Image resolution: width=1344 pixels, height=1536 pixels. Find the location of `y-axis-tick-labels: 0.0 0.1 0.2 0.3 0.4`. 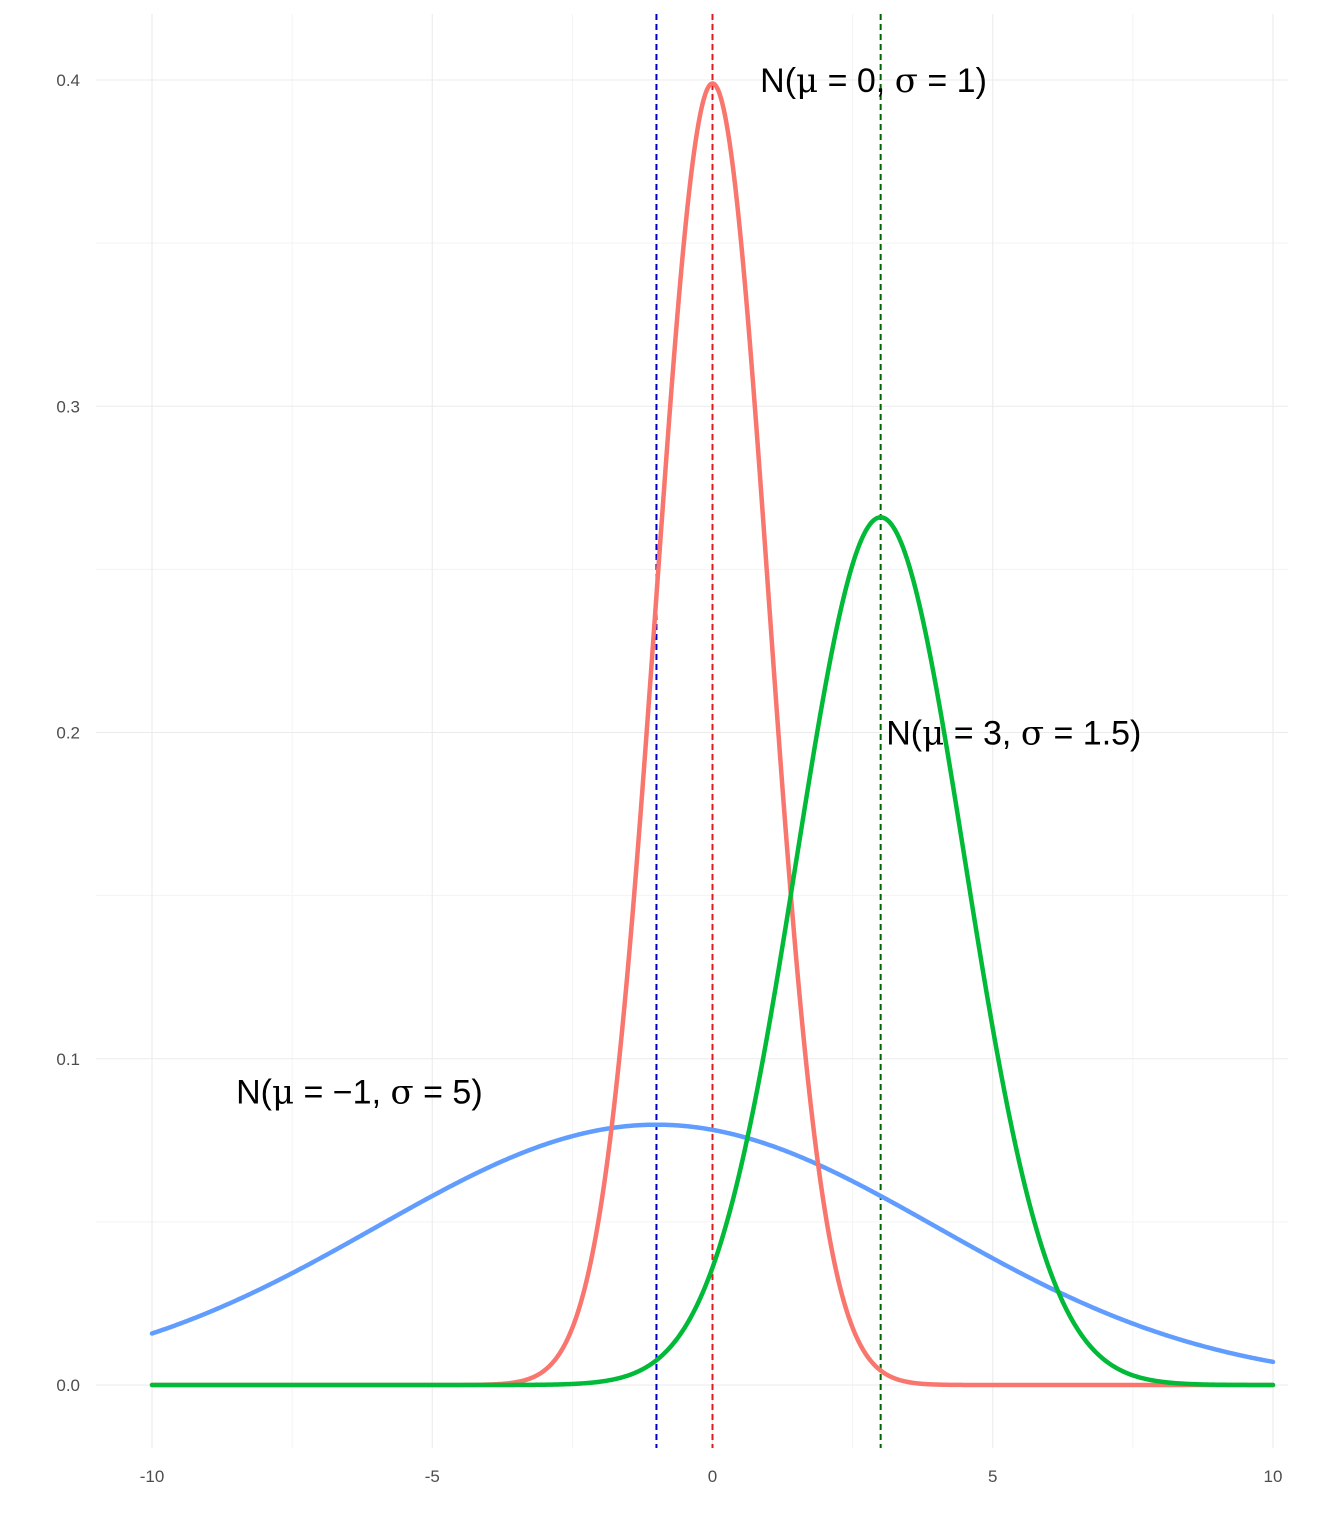

y-axis-tick-labels: 0.0 0.1 0.2 0.3 0.4 is located at coordinates (68, 733).